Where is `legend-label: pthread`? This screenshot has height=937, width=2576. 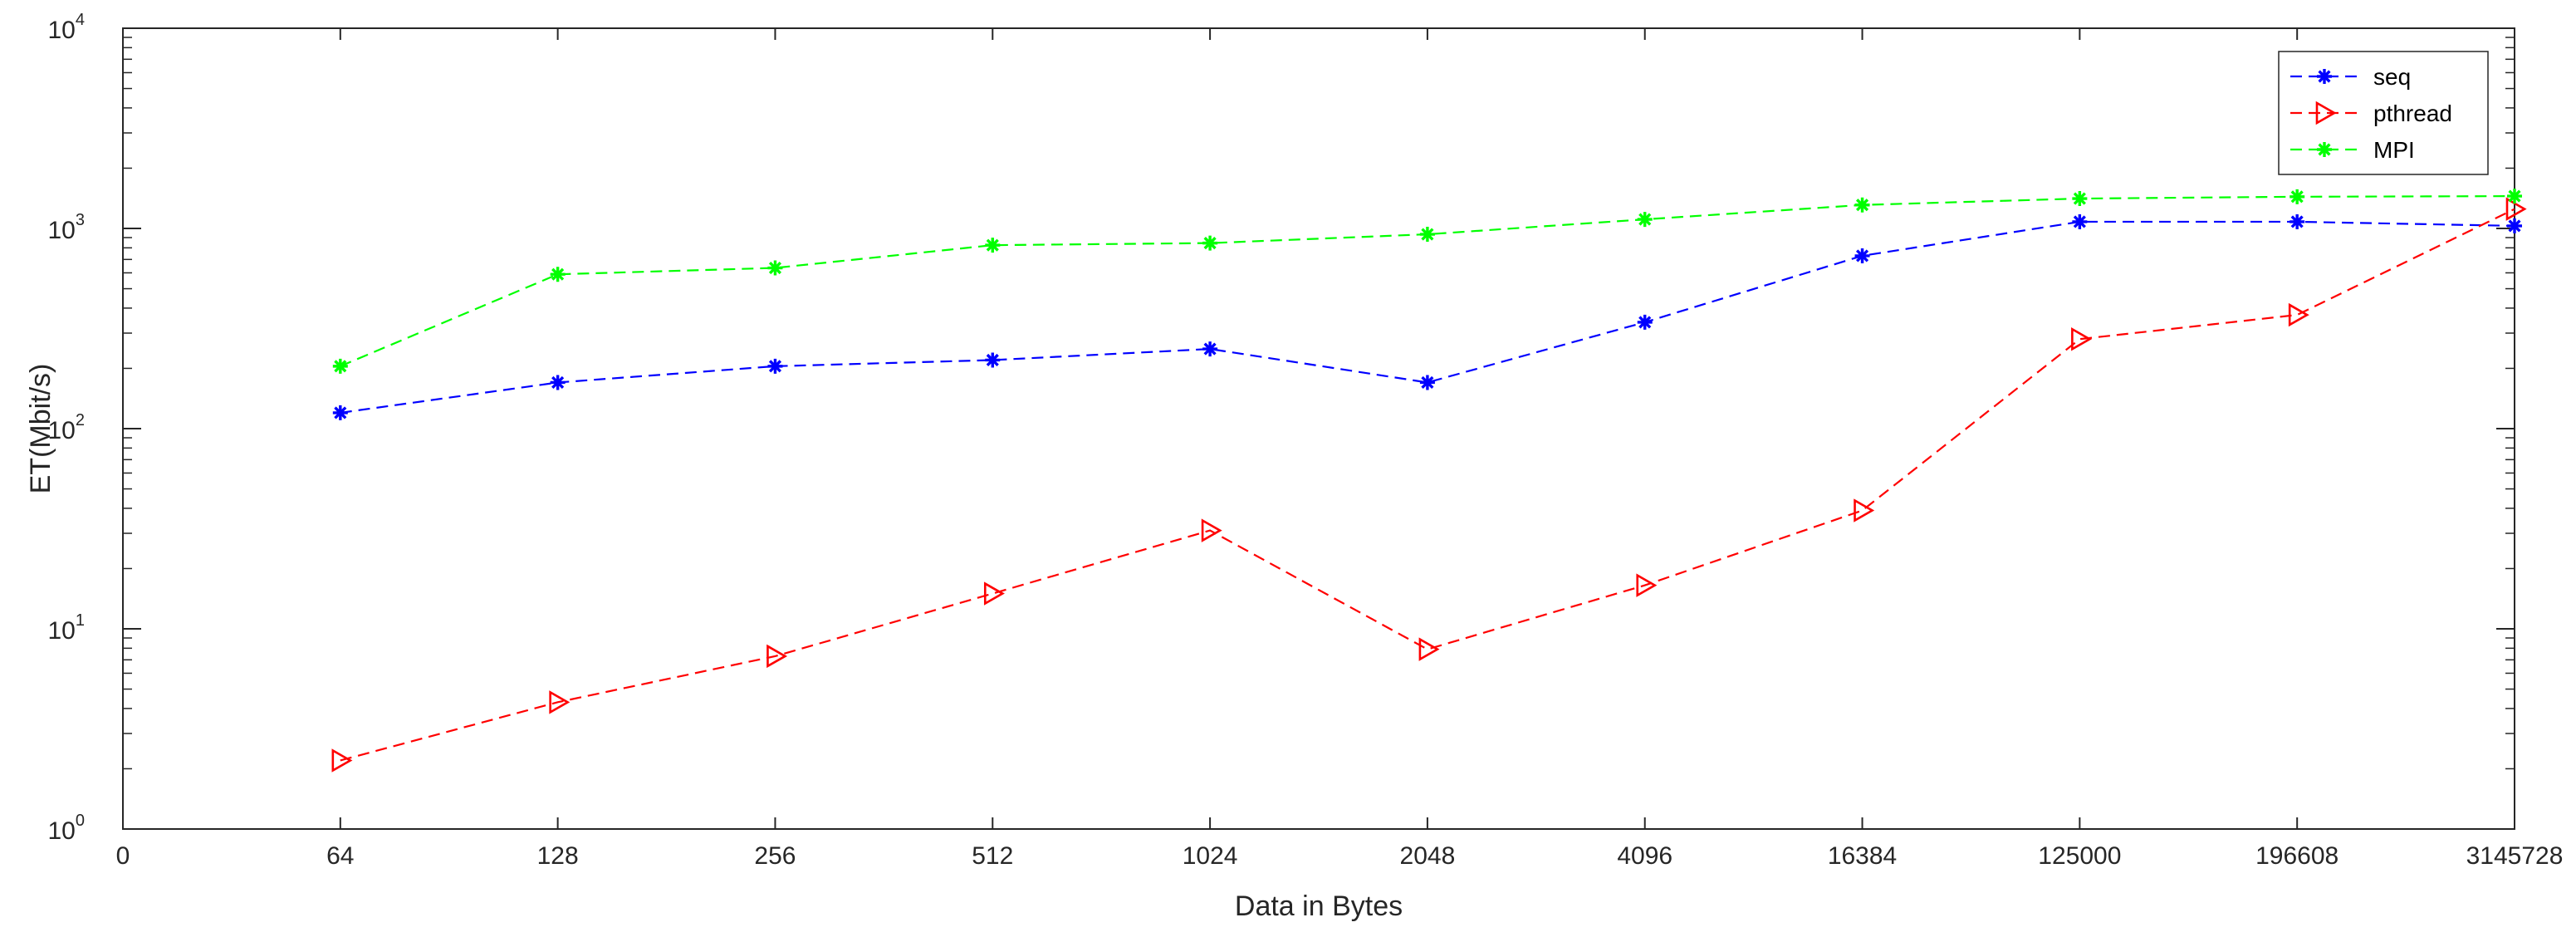 legend-label: pthread is located at coordinates (2413, 113).